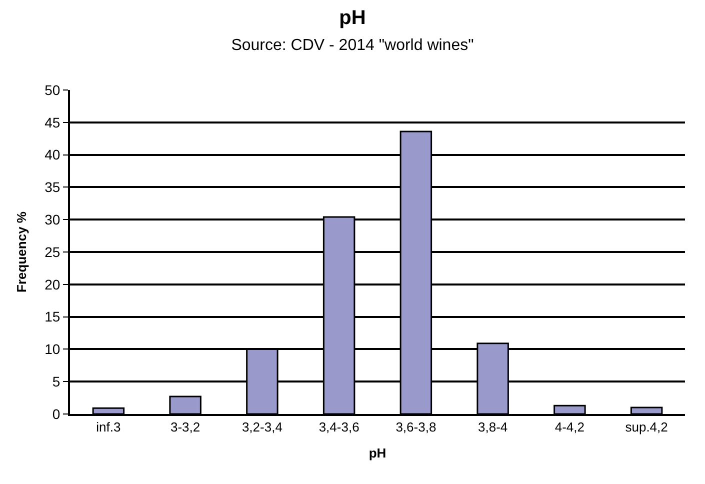 Image resolution: width=705 pixels, height=484 pixels. What do you see at coordinates (352, 45) in the screenshot?
I see `chart-subtitle: Source: CDV - 2014 "world wines"` at bounding box center [352, 45].